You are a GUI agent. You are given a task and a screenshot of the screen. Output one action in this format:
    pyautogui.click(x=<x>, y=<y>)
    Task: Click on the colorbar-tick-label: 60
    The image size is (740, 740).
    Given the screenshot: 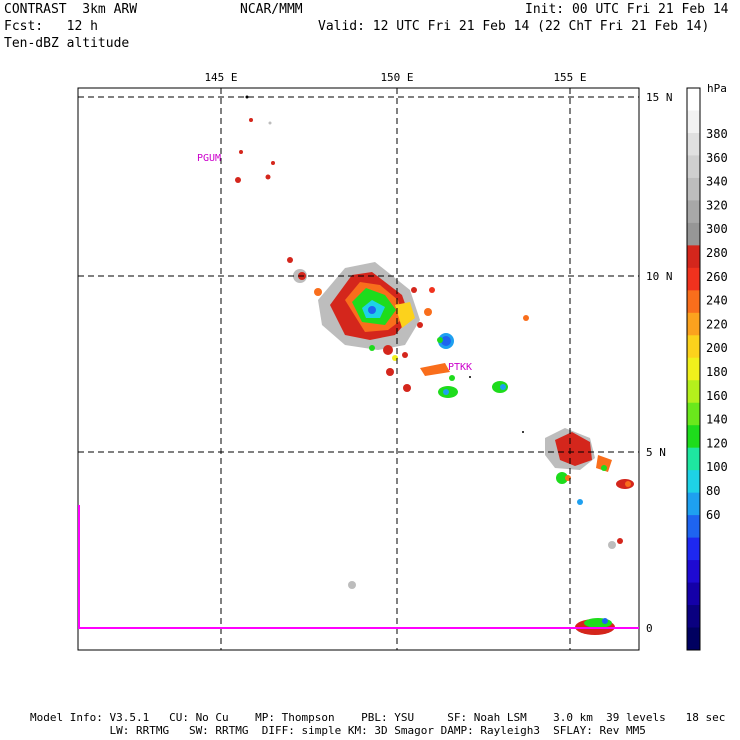 What is the action you would take?
    pyautogui.click(x=713, y=515)
    